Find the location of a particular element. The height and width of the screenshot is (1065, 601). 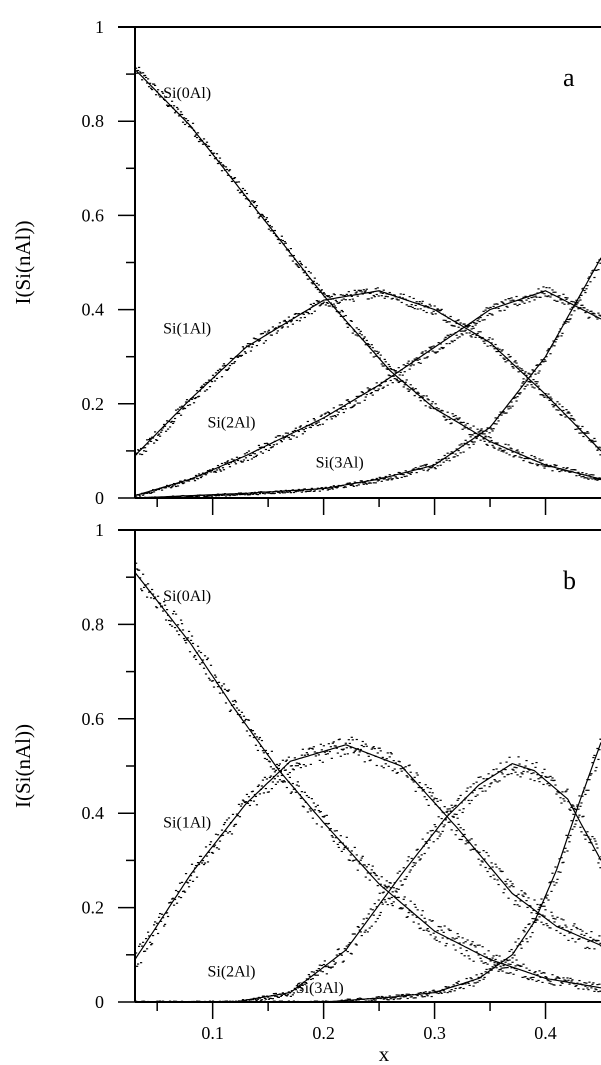

panel-letter: b is located at coordinates (569, 580).